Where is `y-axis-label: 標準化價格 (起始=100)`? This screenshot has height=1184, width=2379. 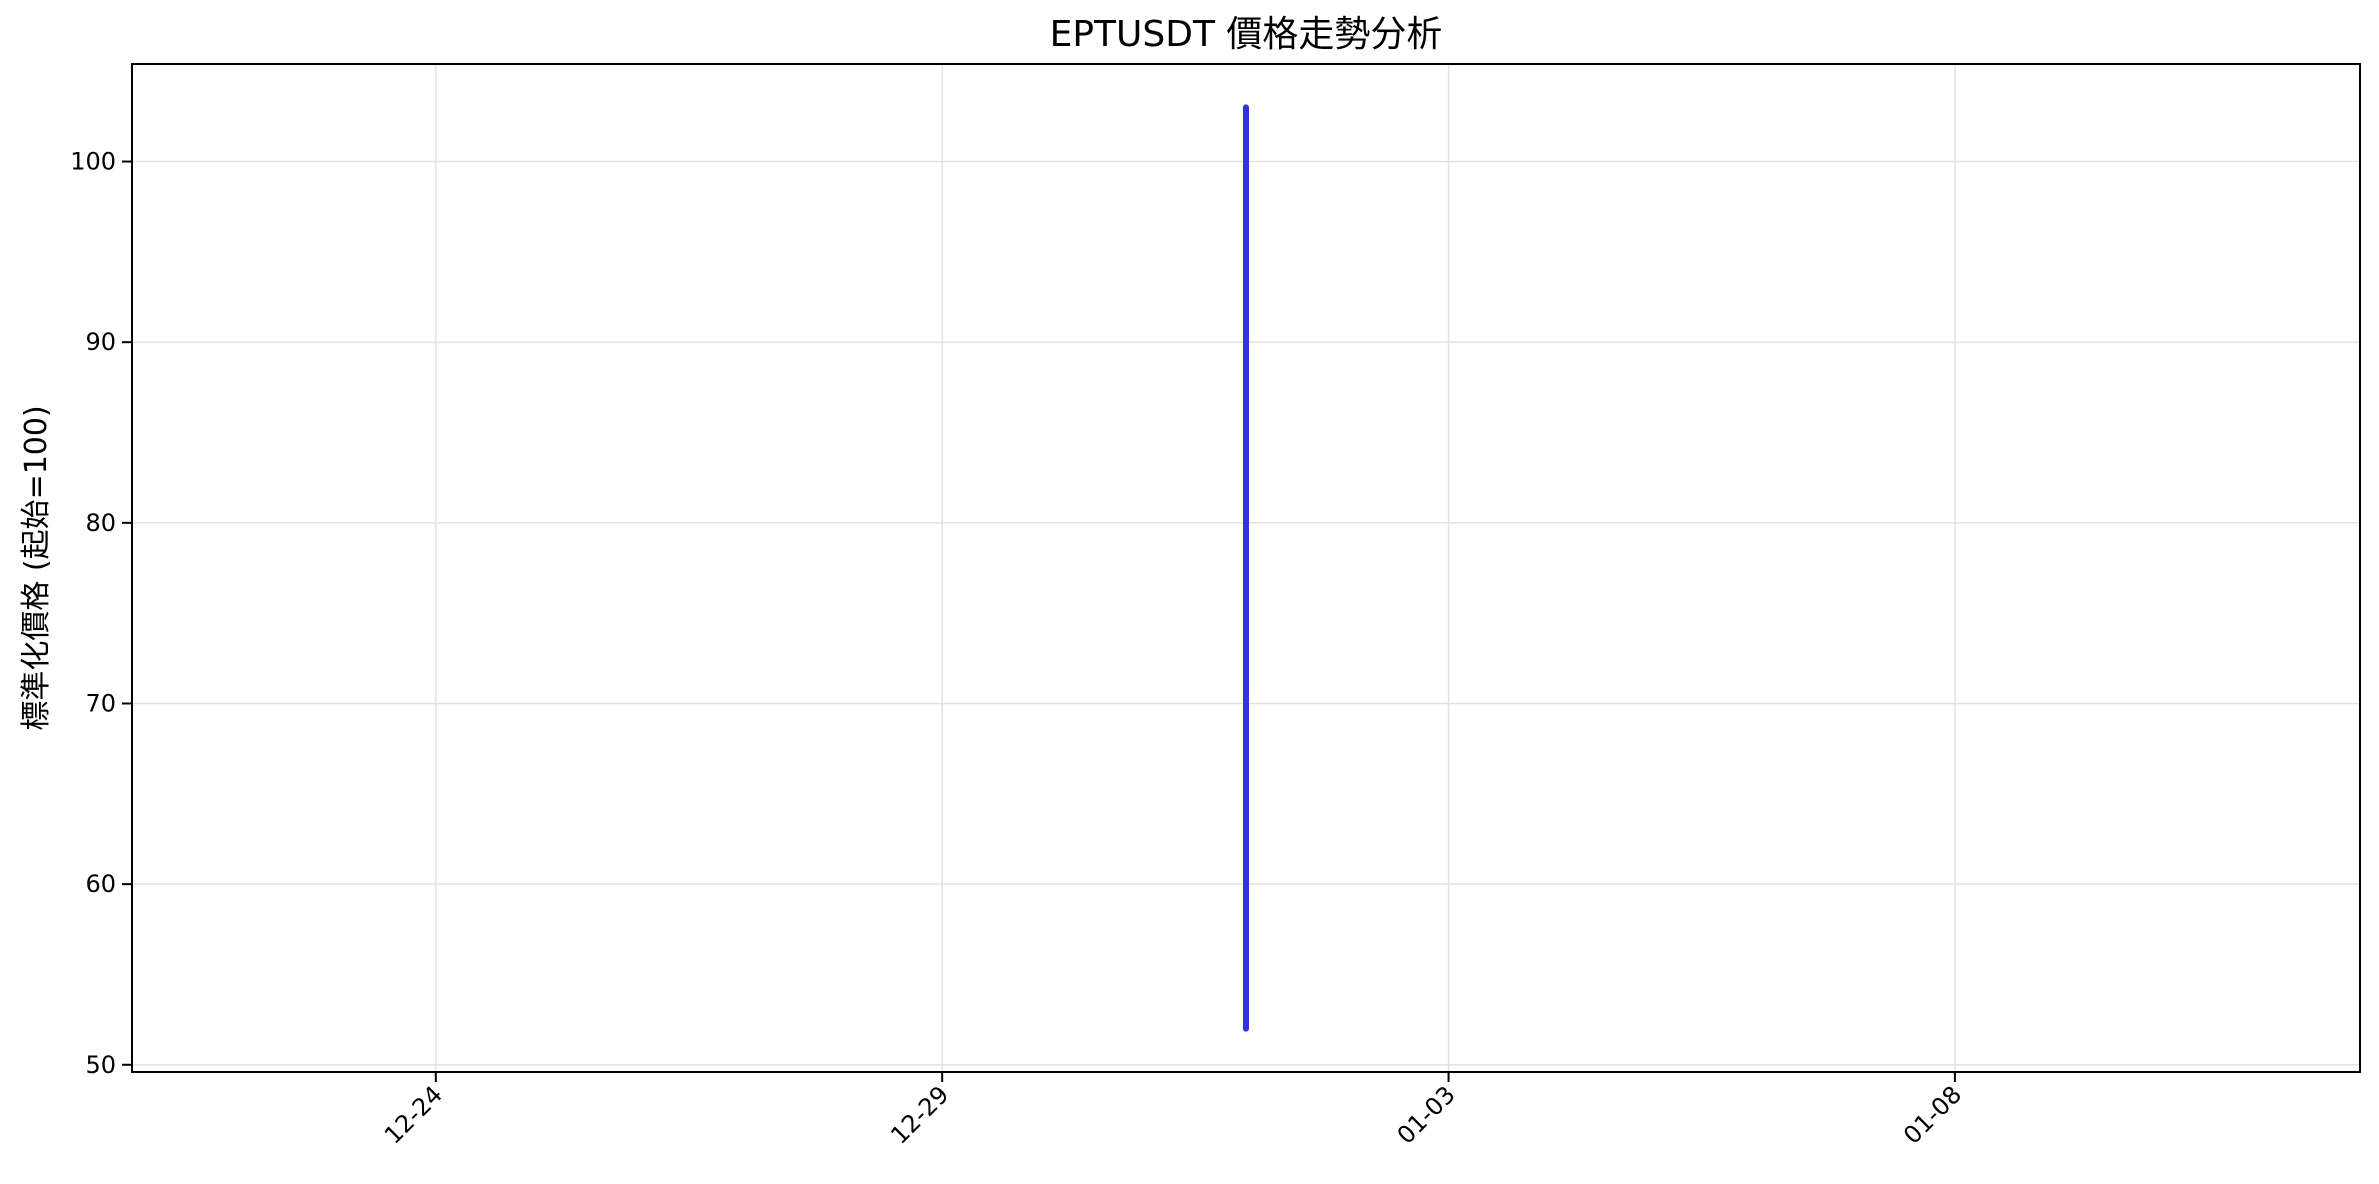
y-axis-label: 標準化價格 (起始=100) is located at coordinates (36, 567).